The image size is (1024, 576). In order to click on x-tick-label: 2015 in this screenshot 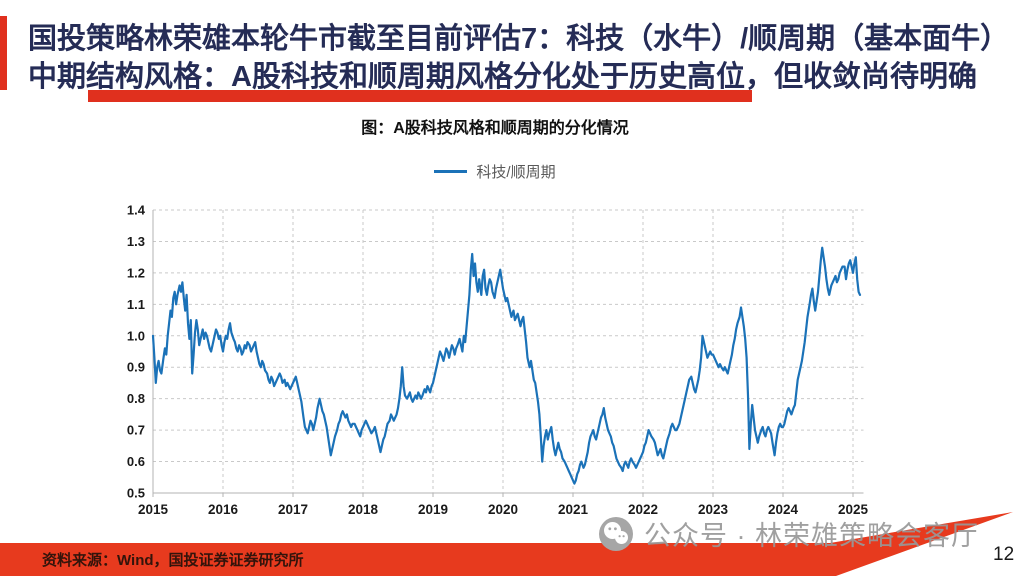, I will do `click(153, 509)`.